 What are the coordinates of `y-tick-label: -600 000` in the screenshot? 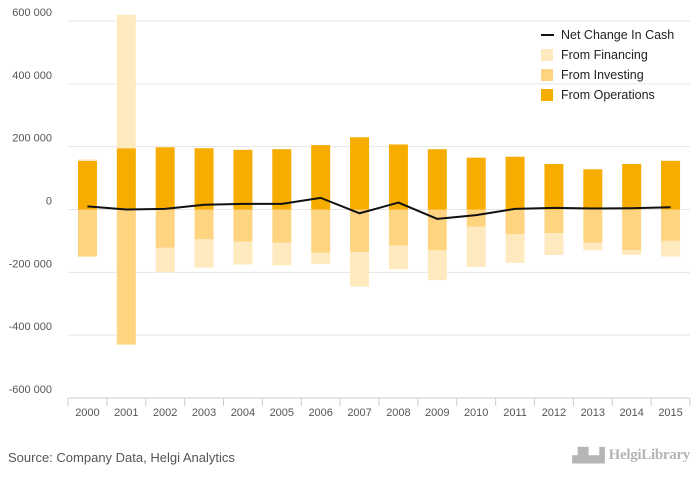 It's located at (30, 390).